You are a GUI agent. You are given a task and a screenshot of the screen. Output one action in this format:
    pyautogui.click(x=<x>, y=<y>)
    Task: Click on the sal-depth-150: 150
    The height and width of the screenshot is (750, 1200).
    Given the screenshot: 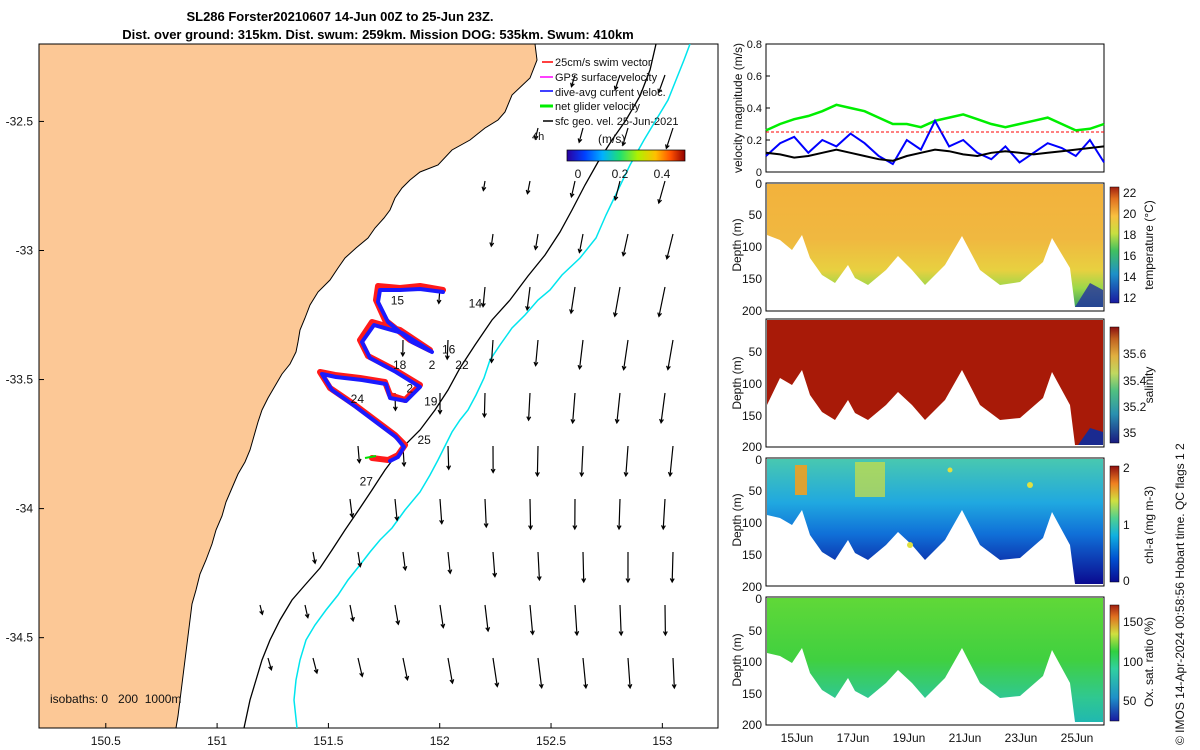 What is the action you would take?
    pyautogui.click(x=752, y=416)
    